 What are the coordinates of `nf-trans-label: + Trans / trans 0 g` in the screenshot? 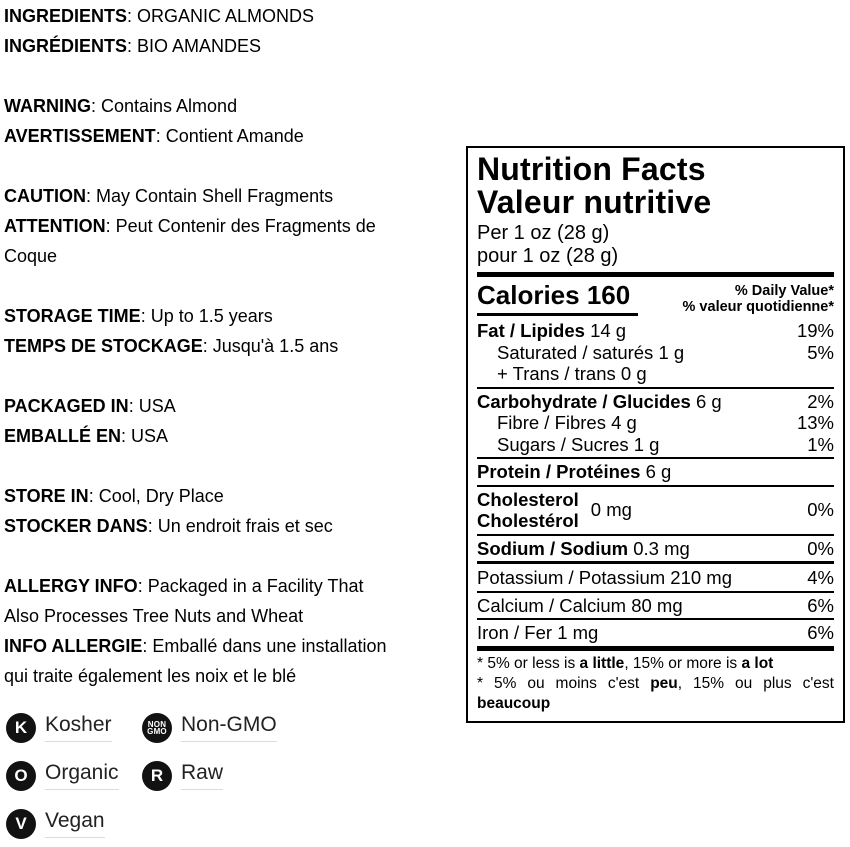 It's located at (572, 373).